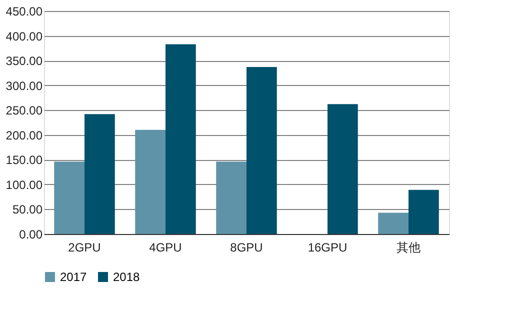 The image size is (505, 319). I want to click on legend-label: 2017, so click(74, 277).